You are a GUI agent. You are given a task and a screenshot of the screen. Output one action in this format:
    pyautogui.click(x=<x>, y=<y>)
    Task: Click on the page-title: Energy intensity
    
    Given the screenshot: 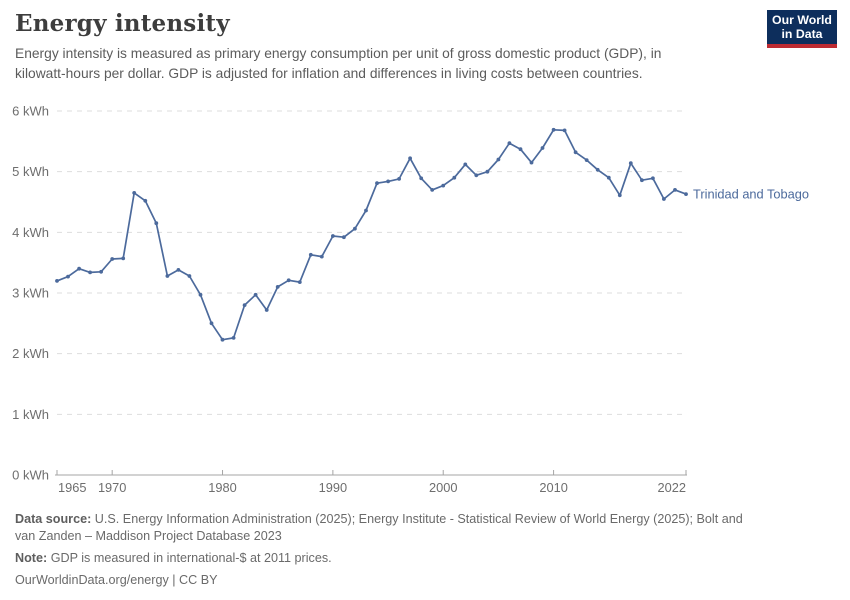 What is the action you would take?
    pyautogui.click(x=122, y=23)
    